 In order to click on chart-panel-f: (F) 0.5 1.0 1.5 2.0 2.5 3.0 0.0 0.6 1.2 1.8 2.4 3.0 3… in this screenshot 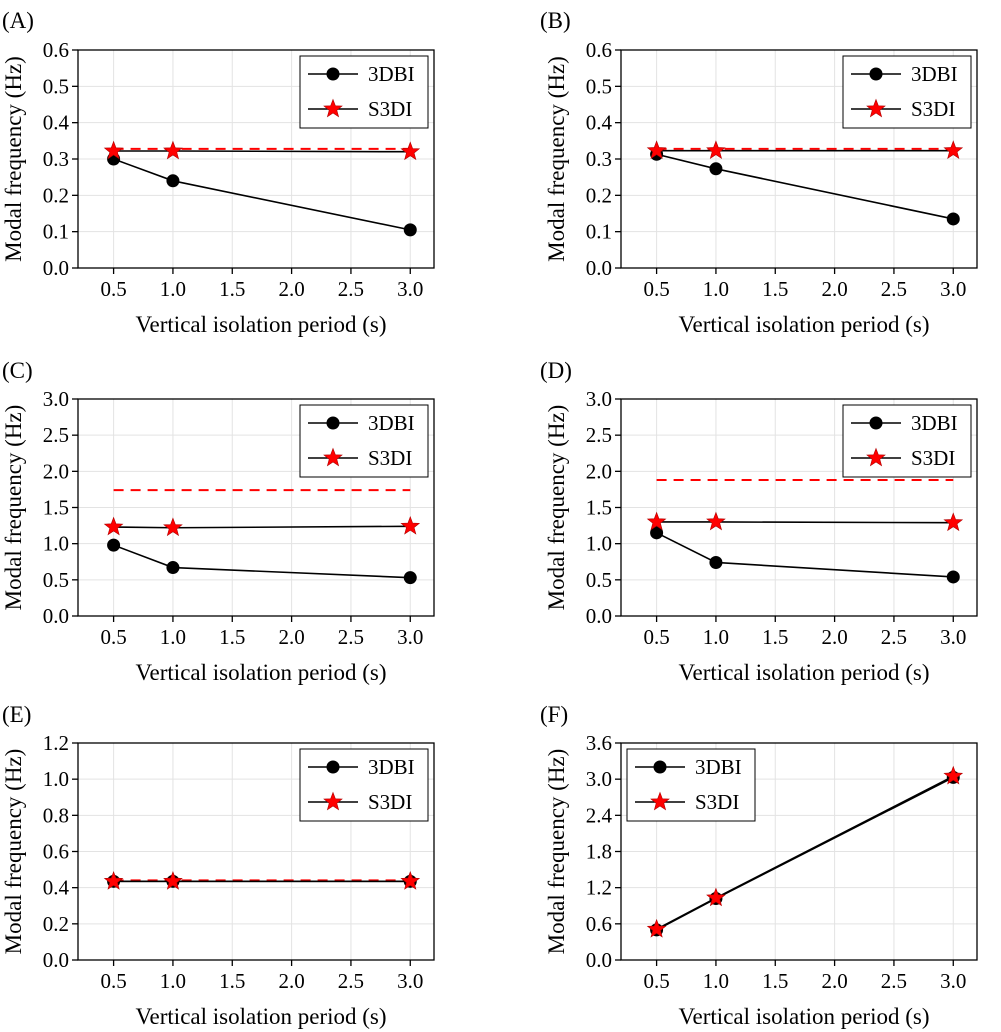, I will do `click(759, 865)`.